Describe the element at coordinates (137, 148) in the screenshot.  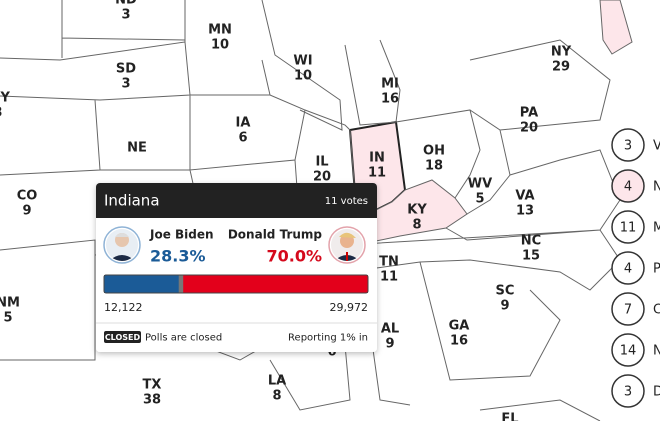
I see `state-abbr: NE` at that location.